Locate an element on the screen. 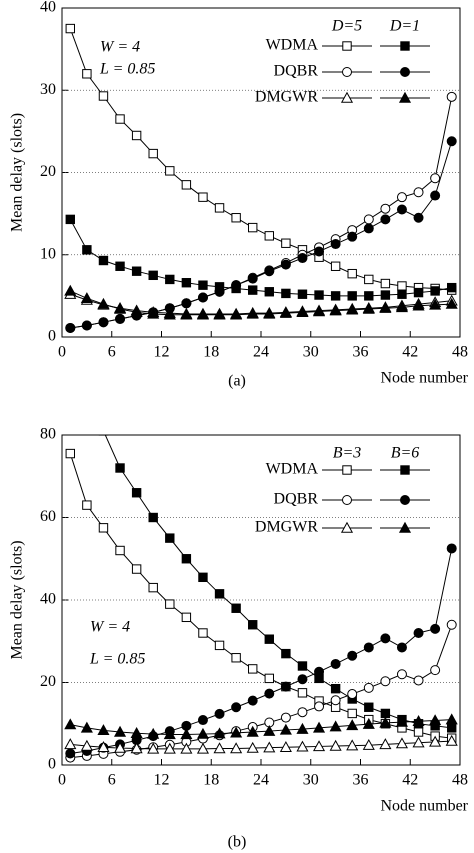  legend-circle is located at coordinates (347, 72).